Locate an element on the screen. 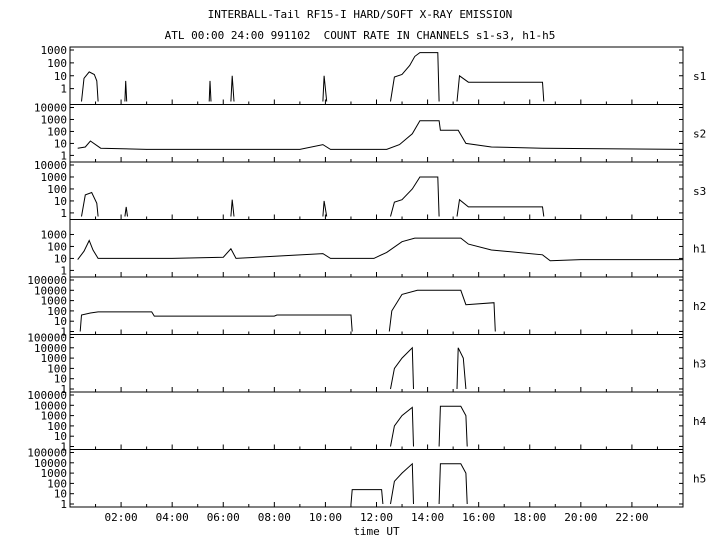  panel-label-s1: s1 is located at coordinates (699, 76).